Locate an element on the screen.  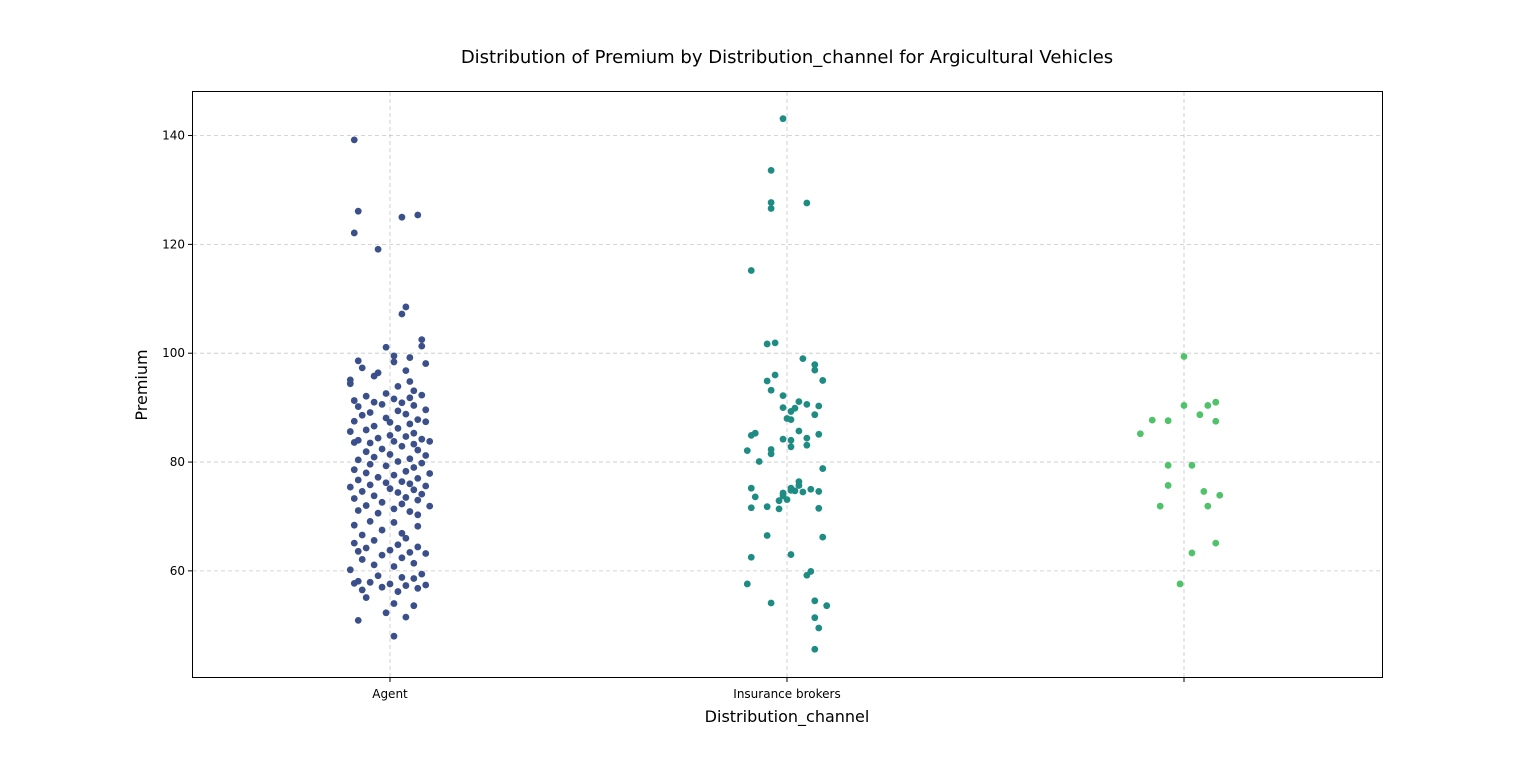
x-axis-label: Distribution_channel is located at coordinates (787, 717).